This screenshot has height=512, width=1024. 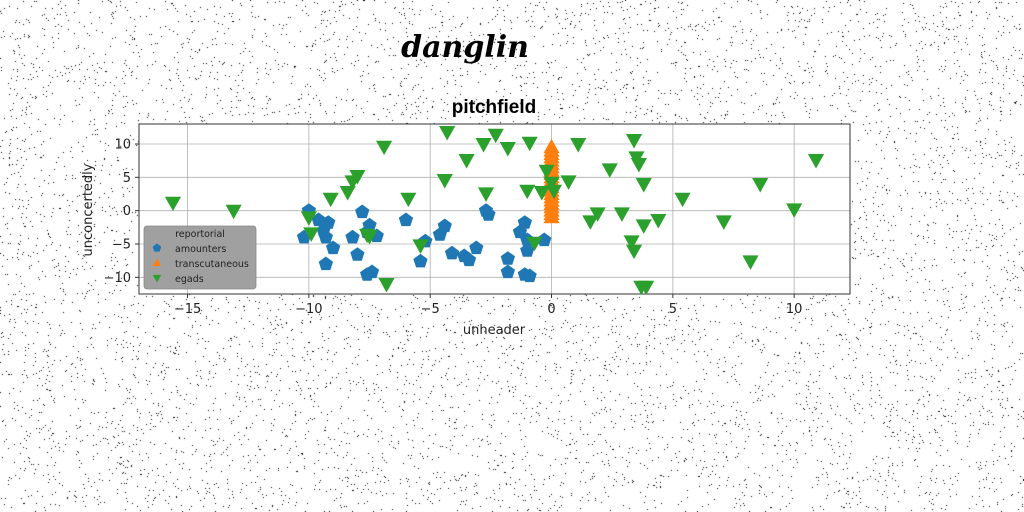 What do you see at coordinates (157, 262) in the screenshot?
I see `legend-marker-transcutaneous` at bounding box center [157, 262].